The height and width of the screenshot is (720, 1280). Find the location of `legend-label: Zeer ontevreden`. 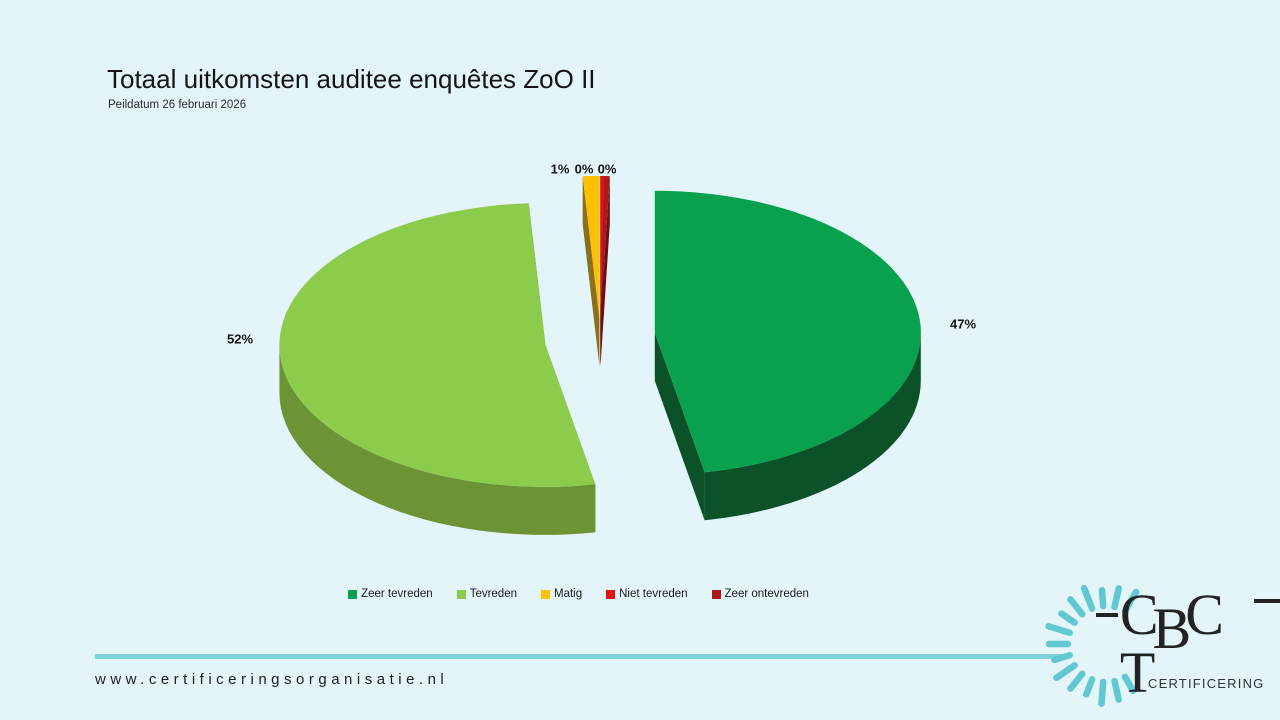

legend-label: Zeer ontevreden is located at coordinates (766, 594).